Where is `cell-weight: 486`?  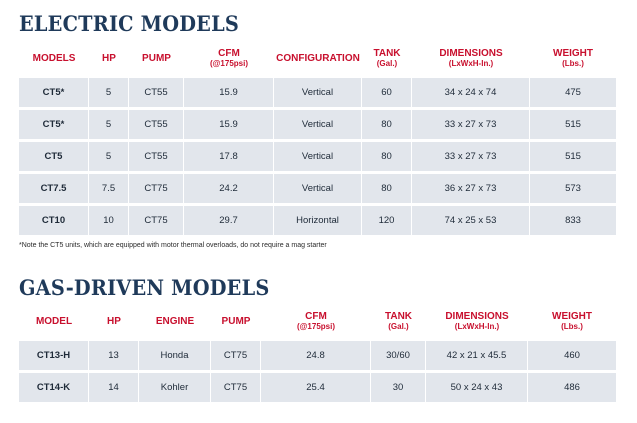 cell-weight: 486 is located at coordinates (572, 389).